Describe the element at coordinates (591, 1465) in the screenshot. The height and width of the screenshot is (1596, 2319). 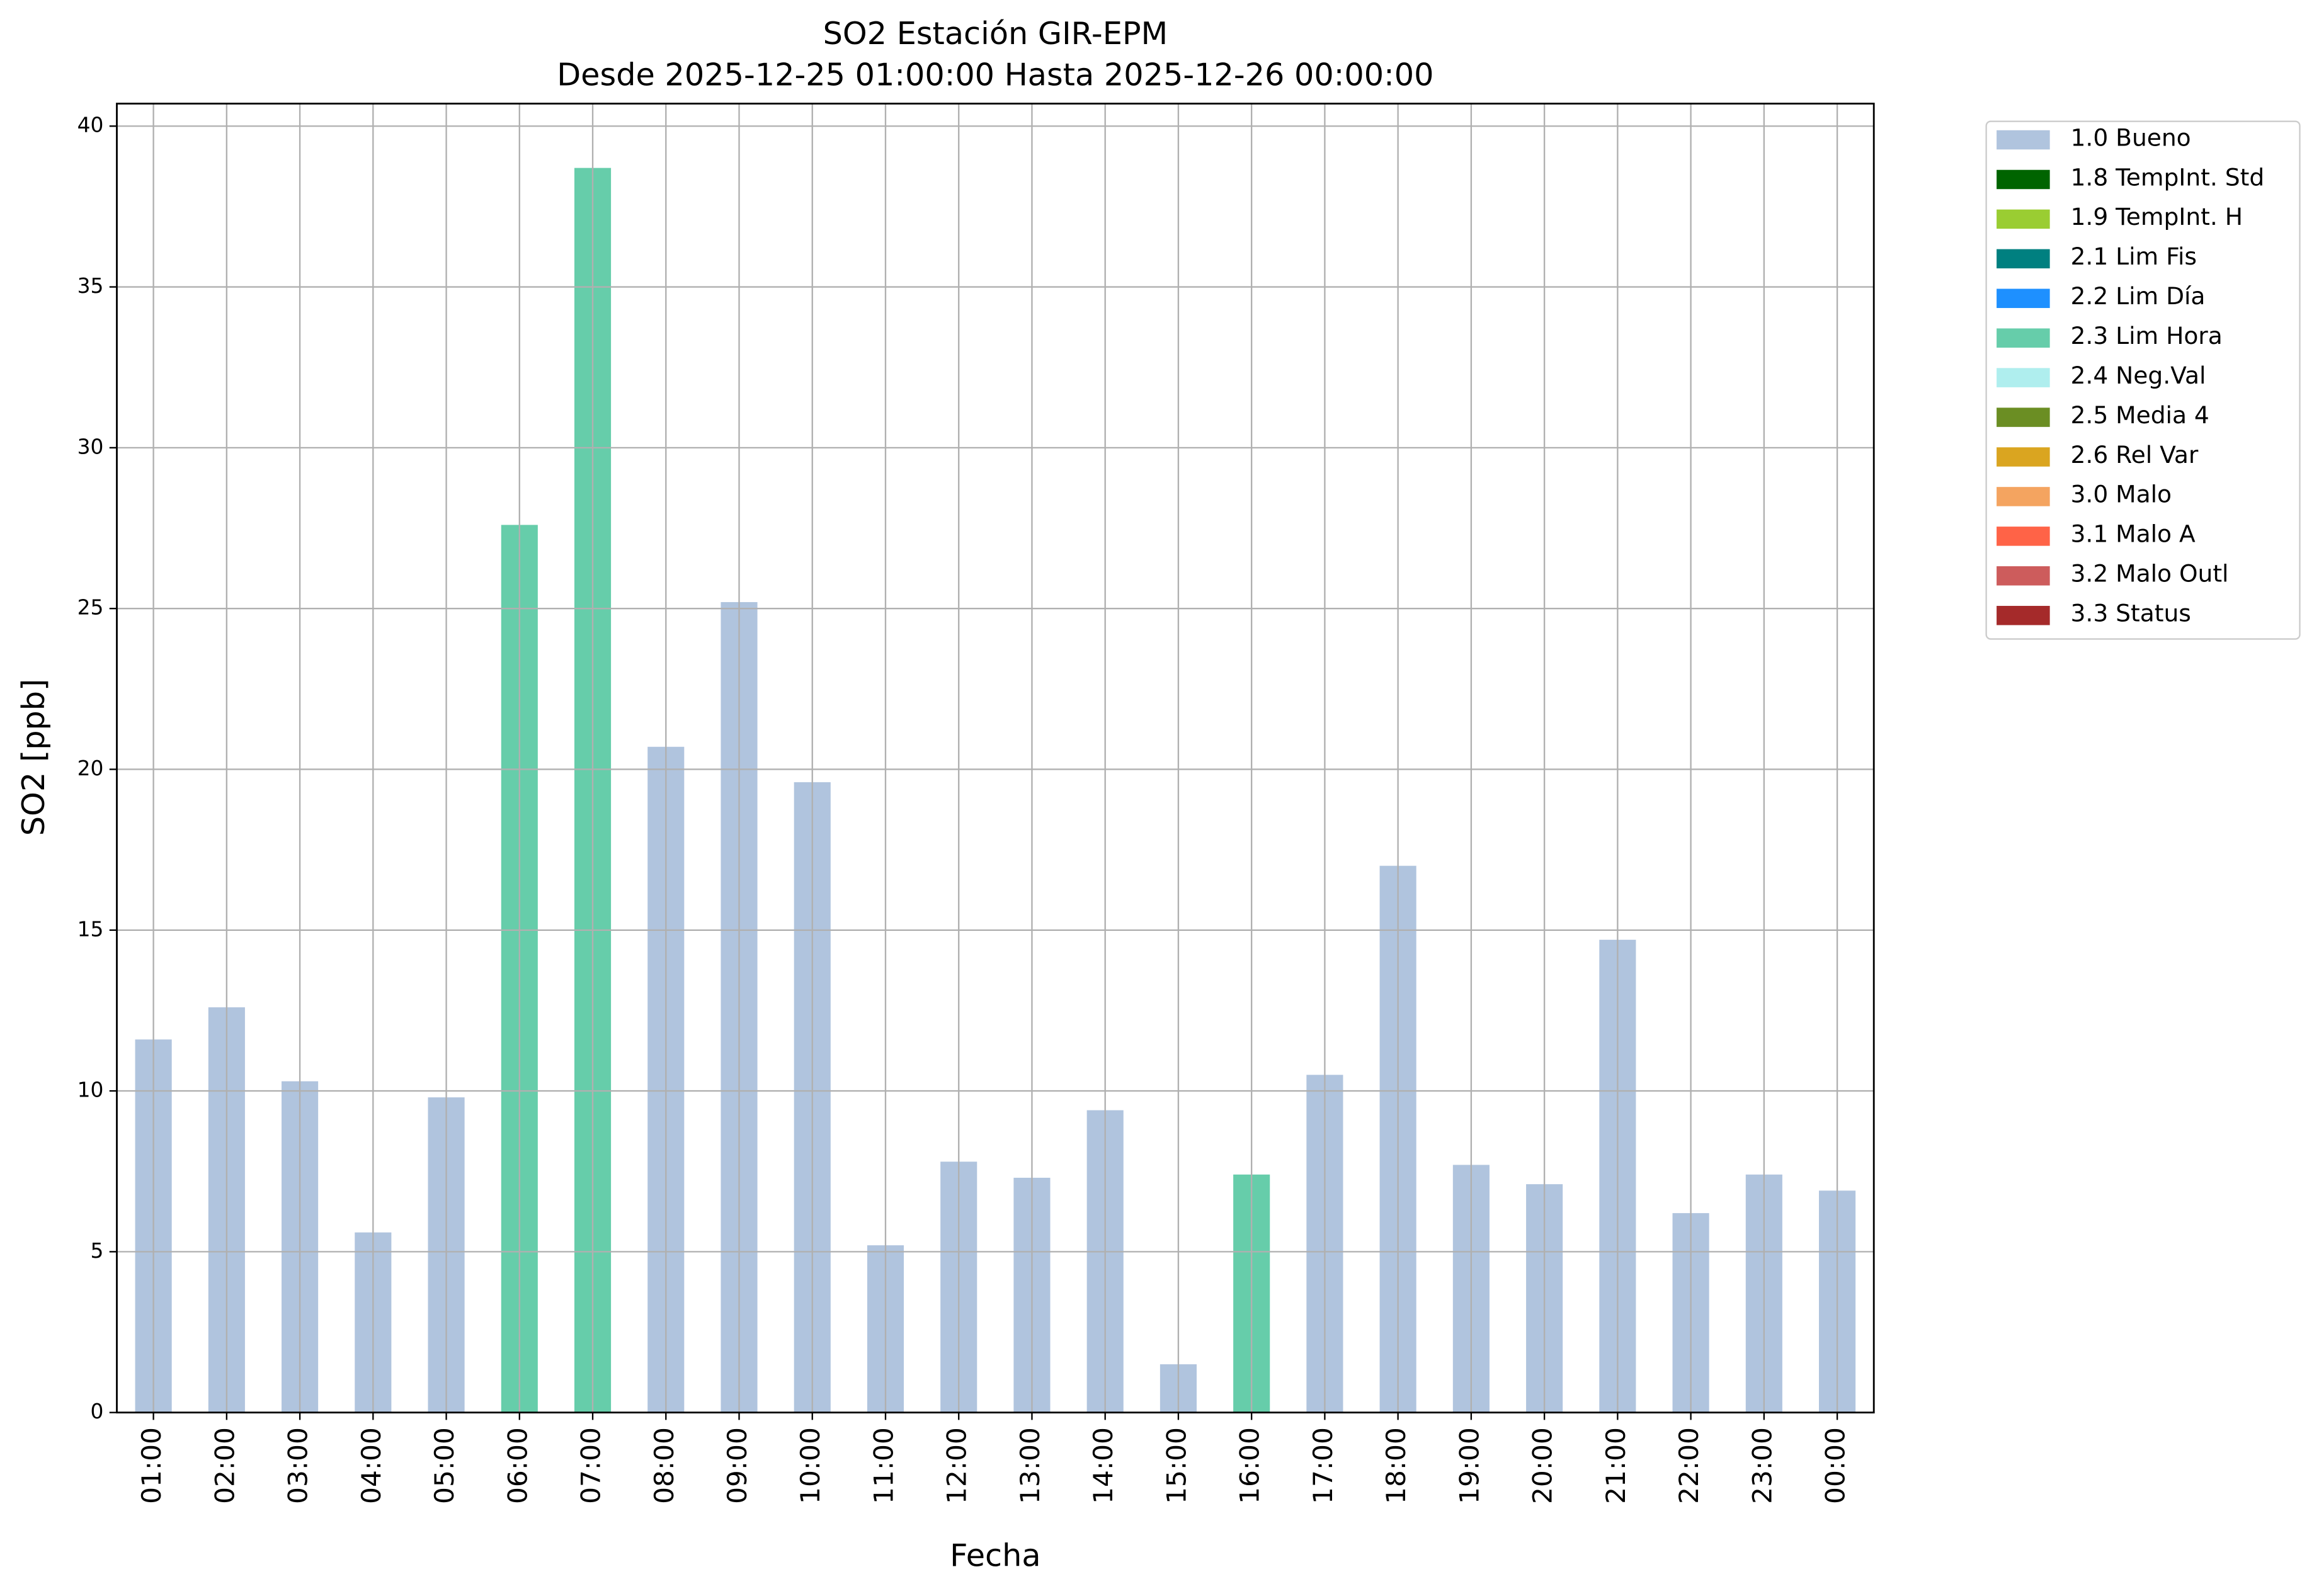
I see `x-tick-label: 07:00` at that location.